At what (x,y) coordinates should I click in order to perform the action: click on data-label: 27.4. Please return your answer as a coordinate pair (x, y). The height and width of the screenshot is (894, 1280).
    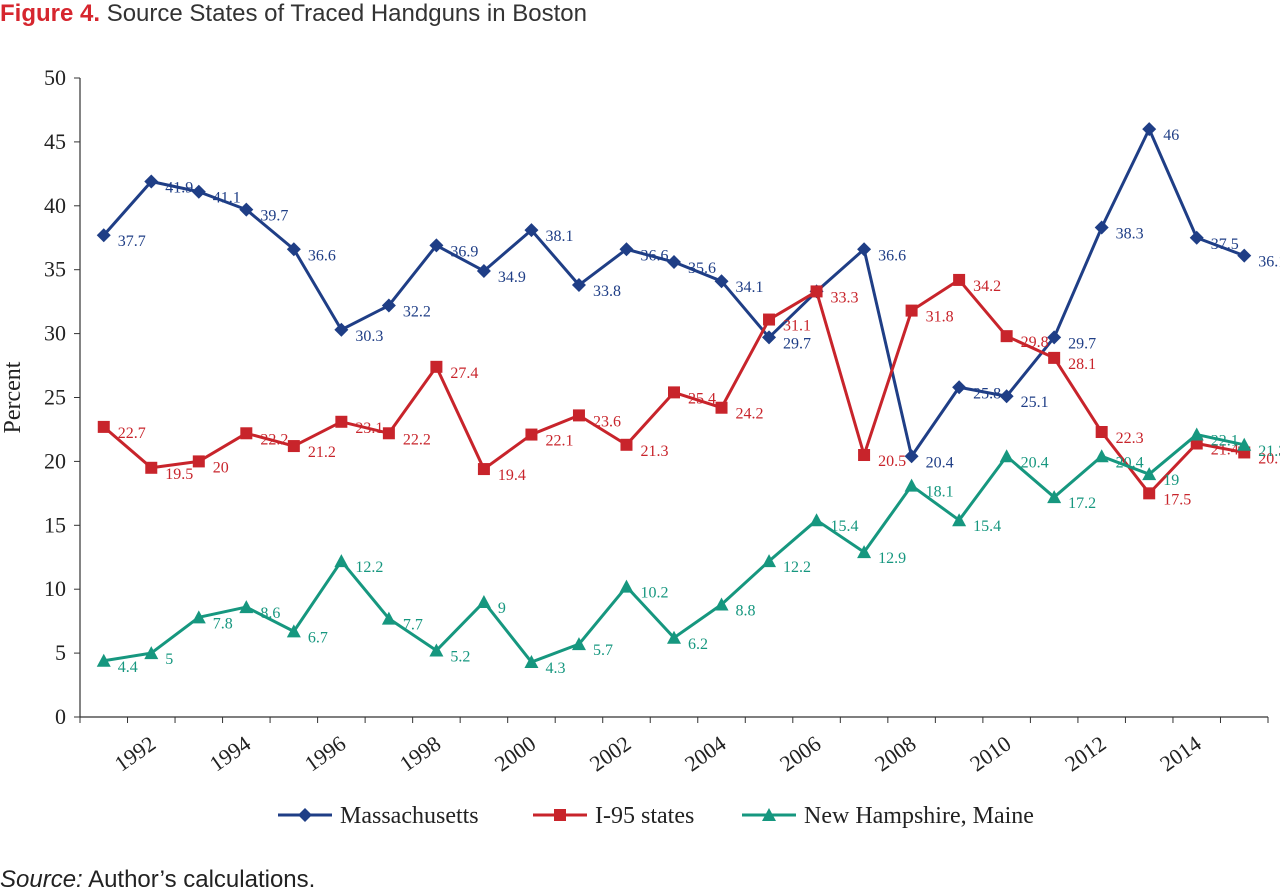
    Looking at the image, I should click on (464, 373).